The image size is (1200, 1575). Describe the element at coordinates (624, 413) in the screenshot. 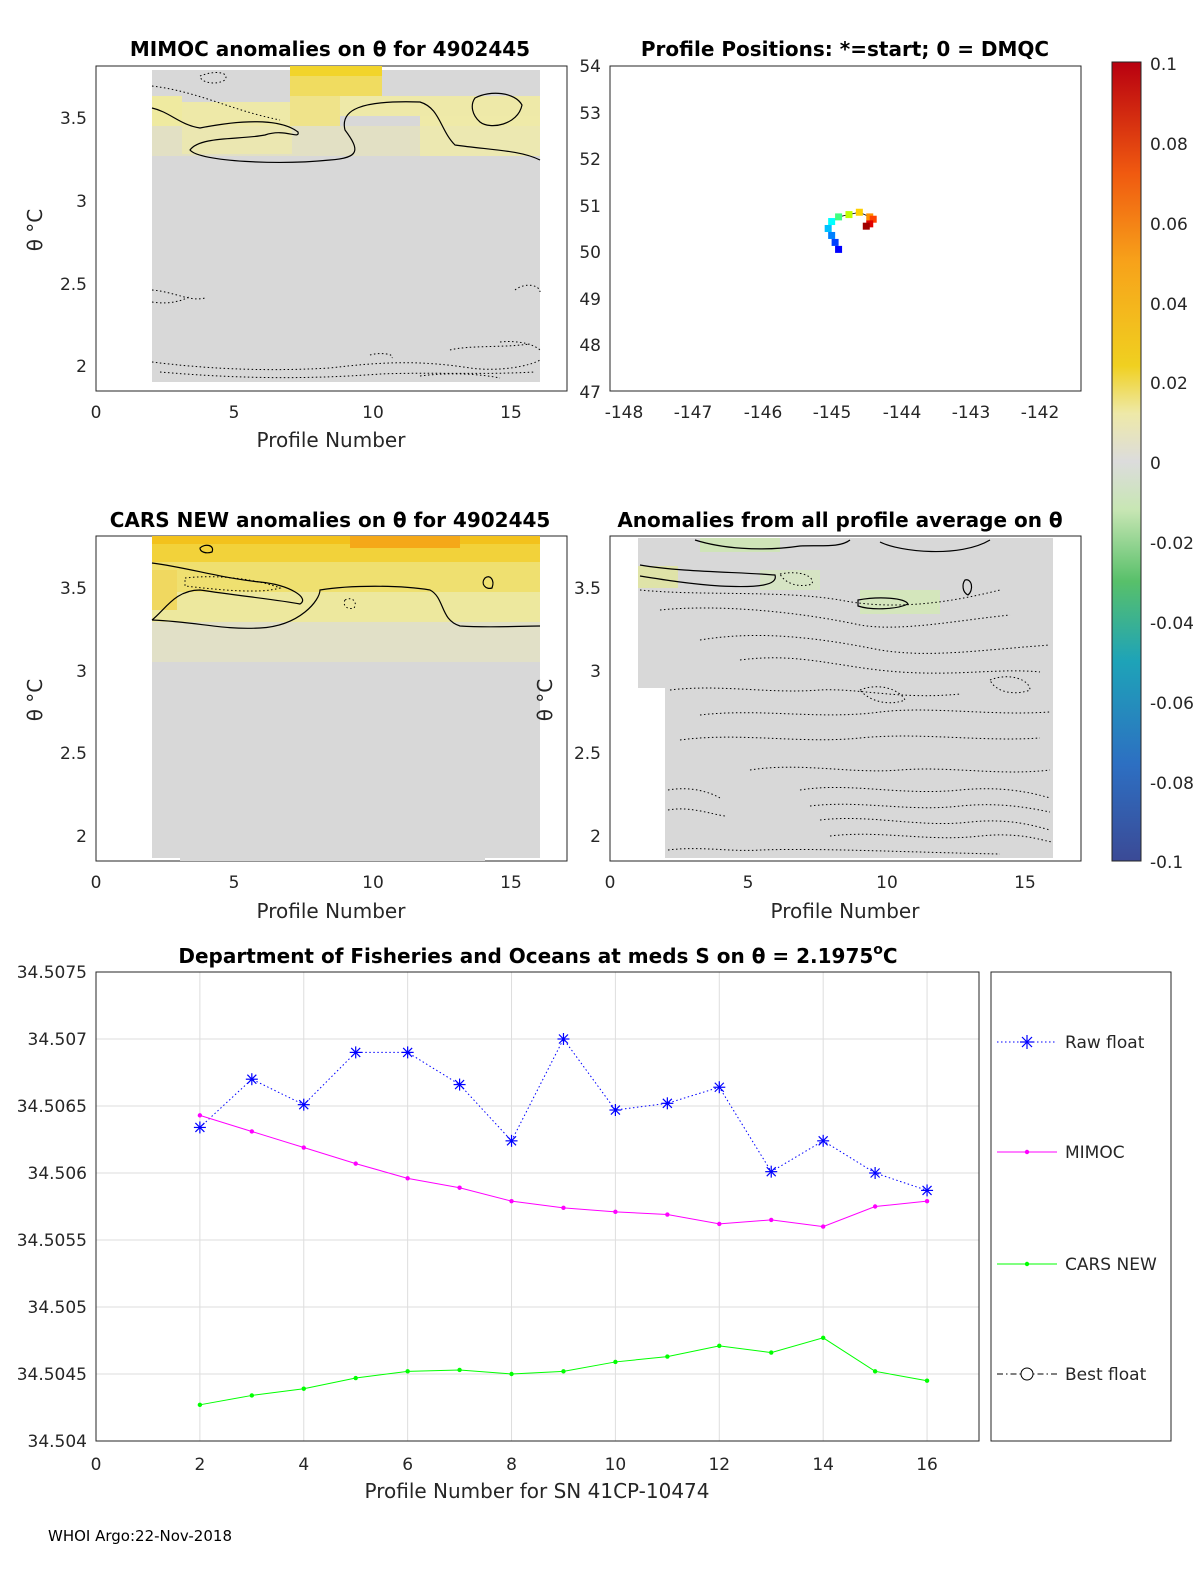

I see `svg-text: -148` at that location.